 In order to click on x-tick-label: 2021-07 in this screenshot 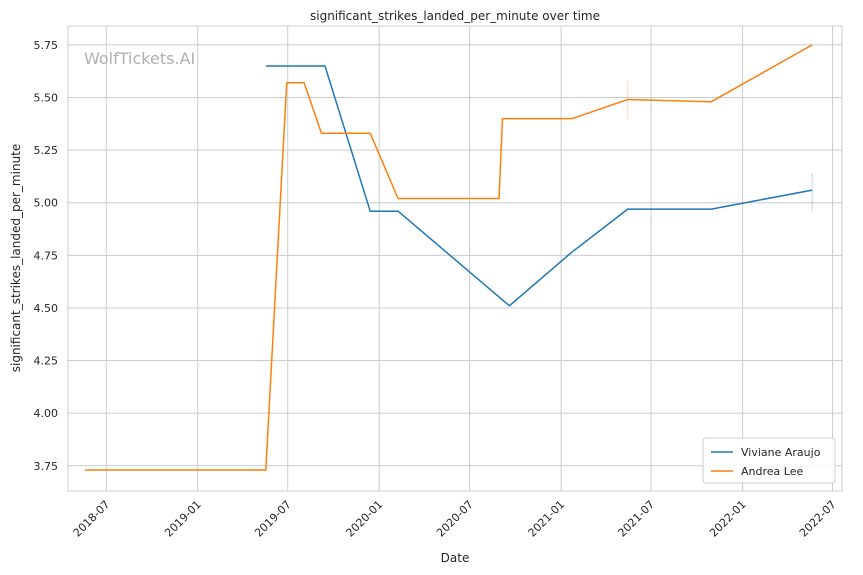, I will do `click(637, 519)`.